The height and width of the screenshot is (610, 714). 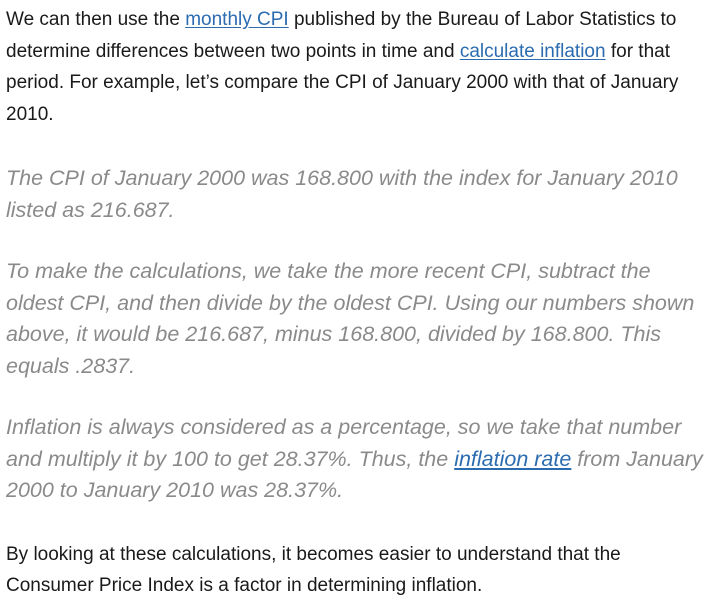 I want to click on intro-text-start: We can then use the, so click(x=96, y=19).